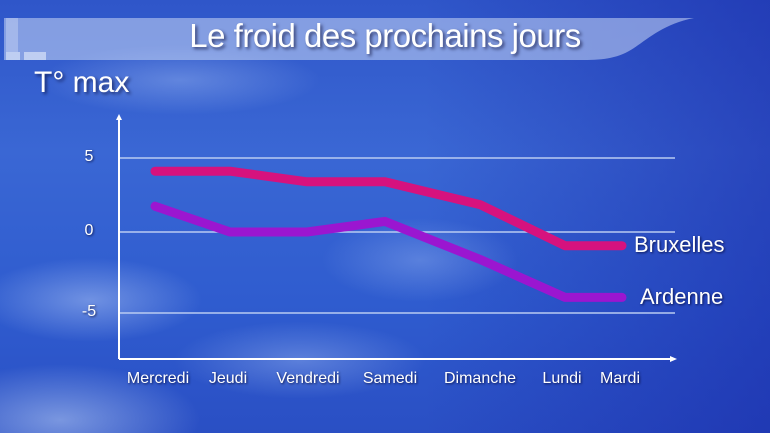 This screenshot has height=433, width=770. What do you see at coordinates (82, 82) in the screenshot?
I see `y-axis-title: T° max` at bounding box center [82, 82].